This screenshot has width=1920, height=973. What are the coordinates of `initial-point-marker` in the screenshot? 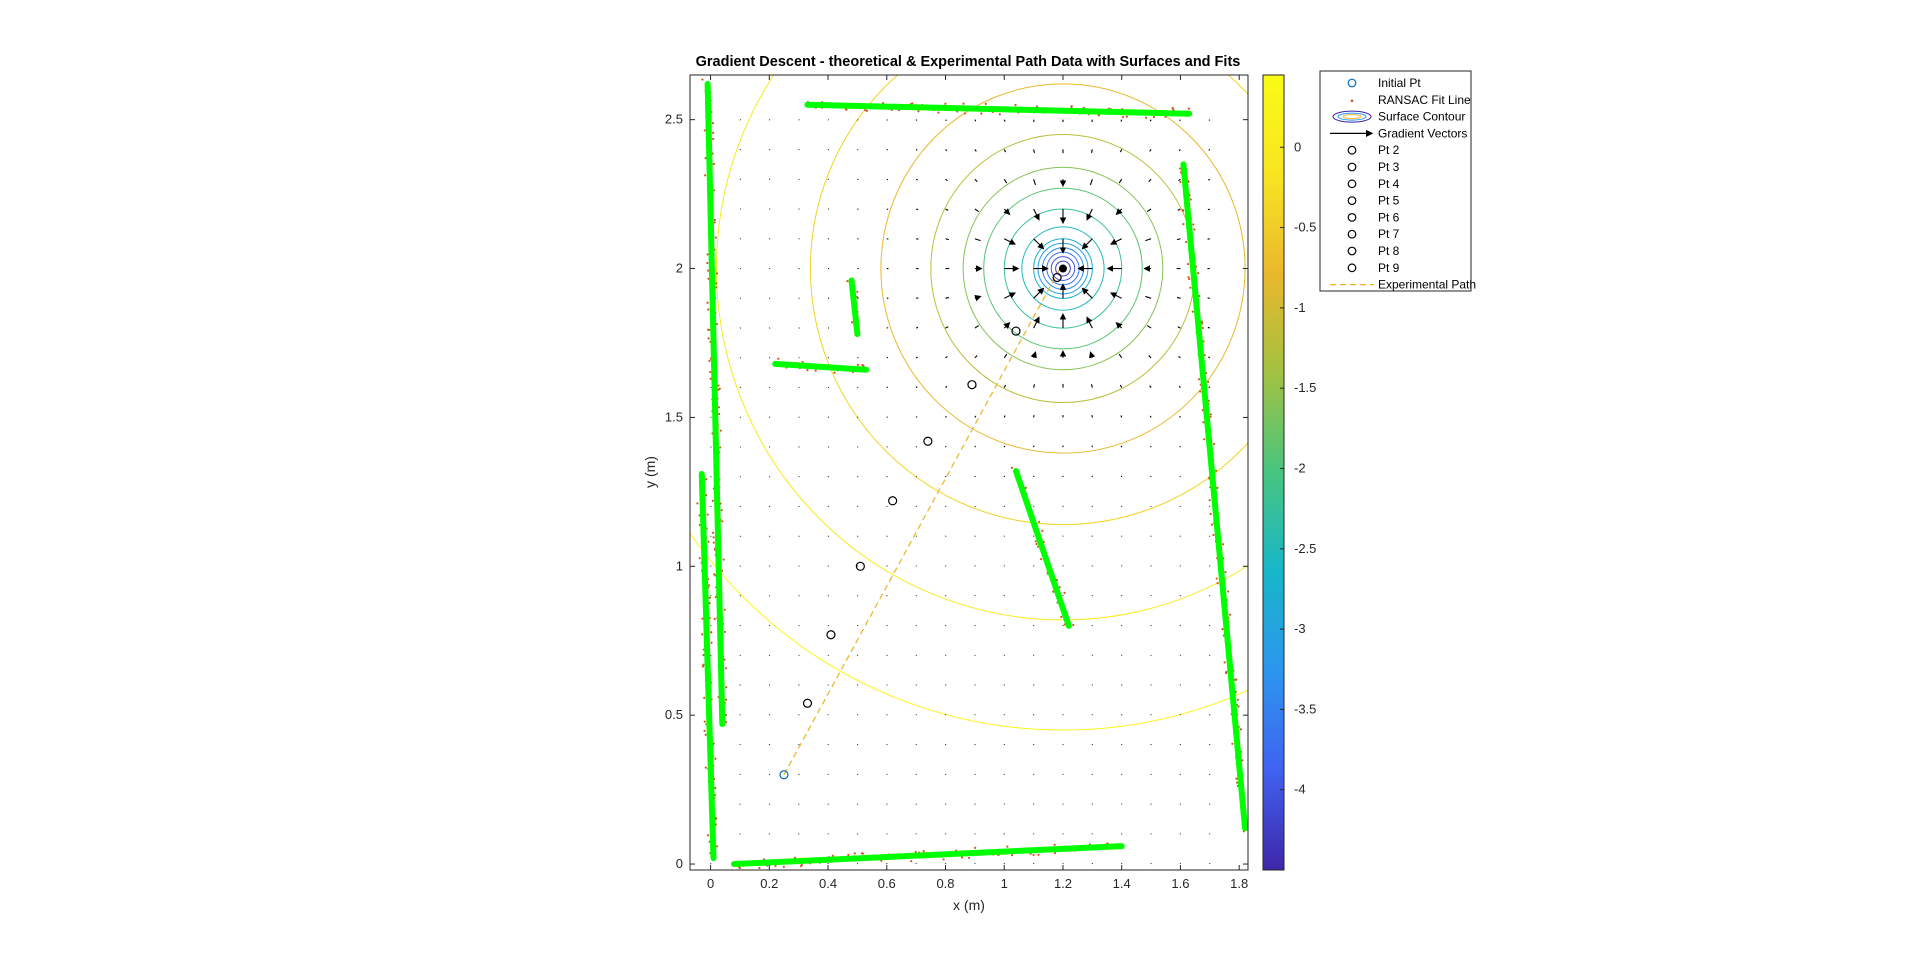 It's located at (784, 775).